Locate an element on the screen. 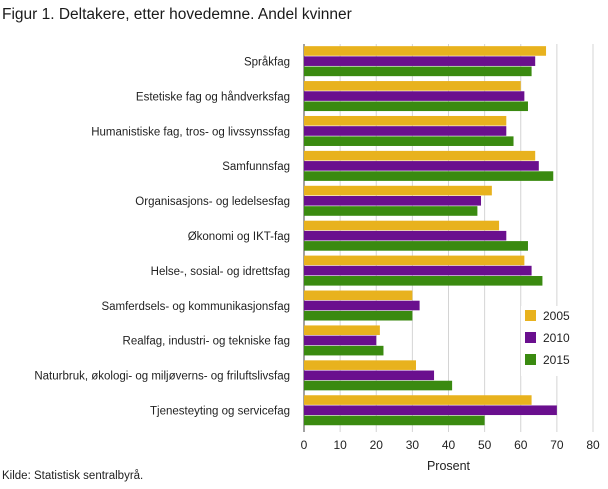 This screenshot has width=608, height=489. legend-entry: 2005 is located at coordinates (556, 316).